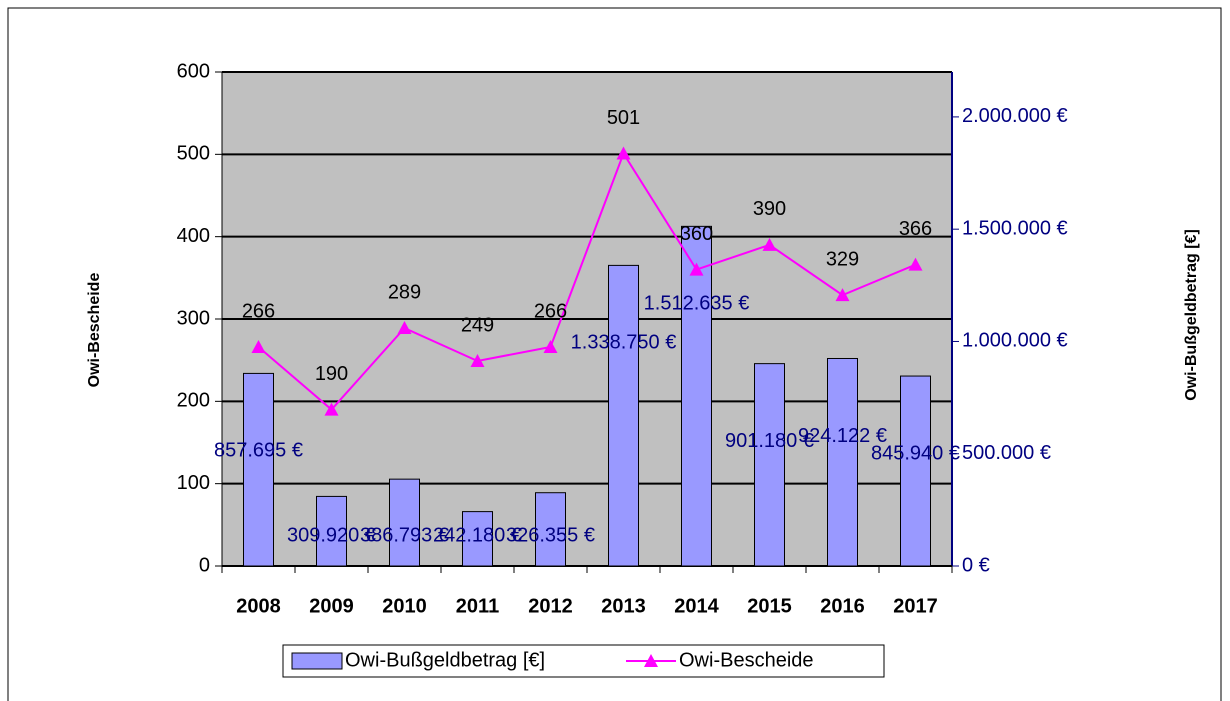 The image size is (1230, 701). What do you see at coordinates (193, 318) in the screenshot?
I see `y-tick-label: 300` at bounding box center [193, 318].